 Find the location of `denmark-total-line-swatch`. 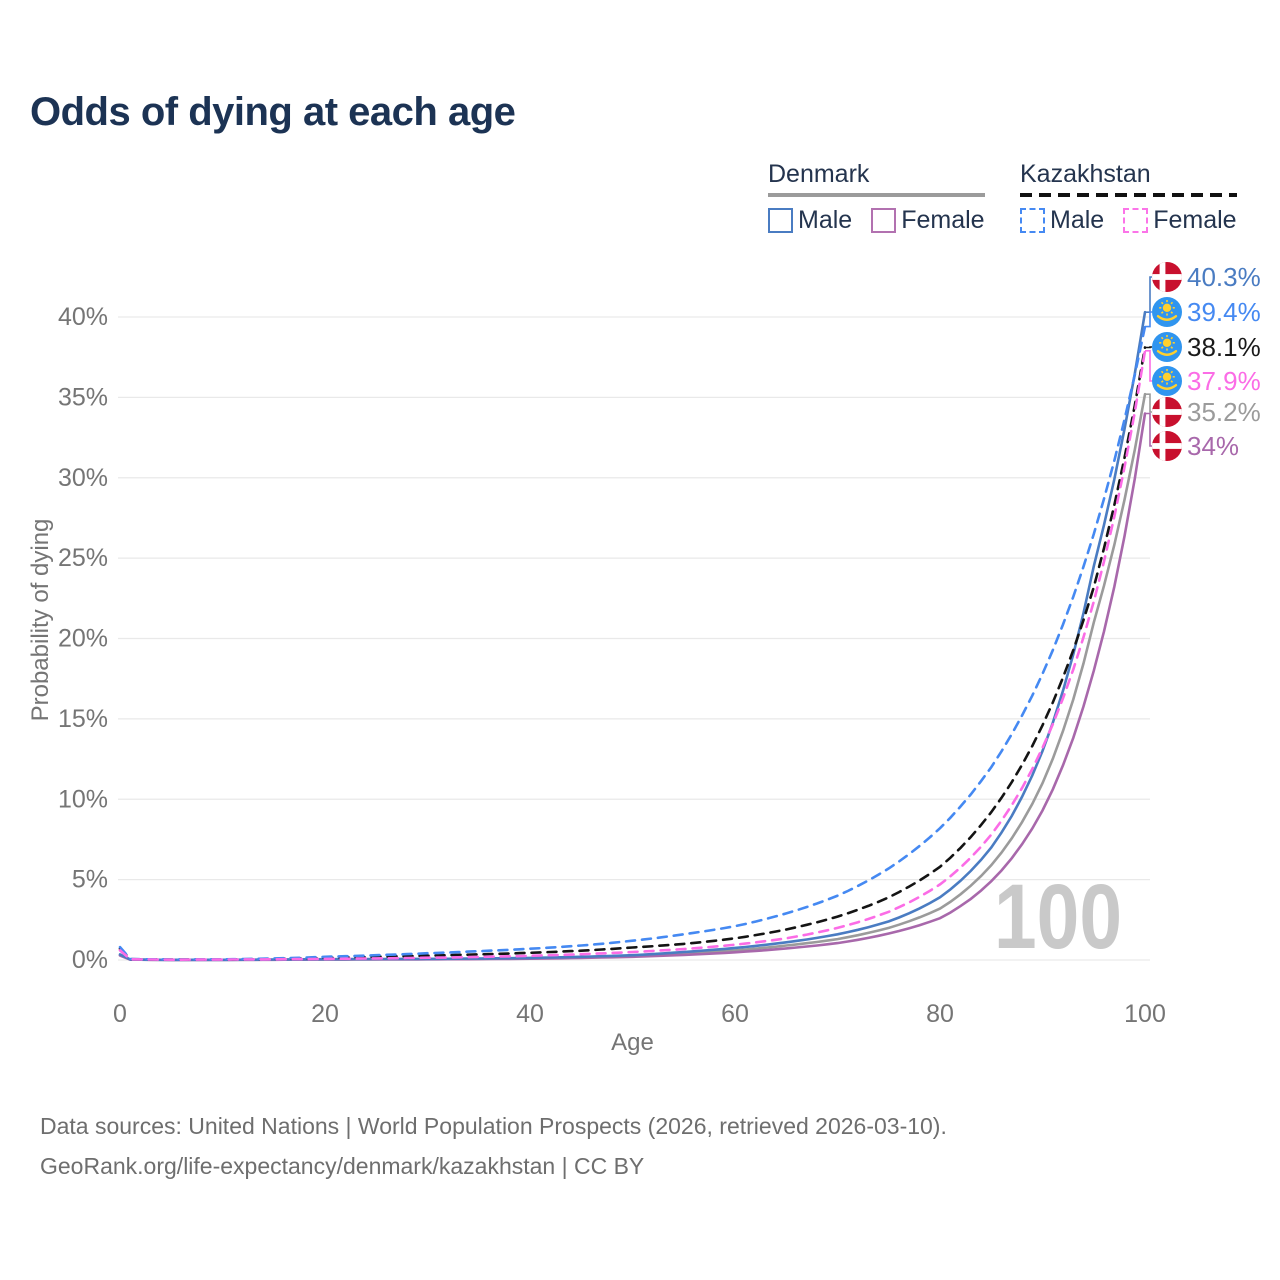

denmark-total-line-swatch is located at coordinates (876, 195).